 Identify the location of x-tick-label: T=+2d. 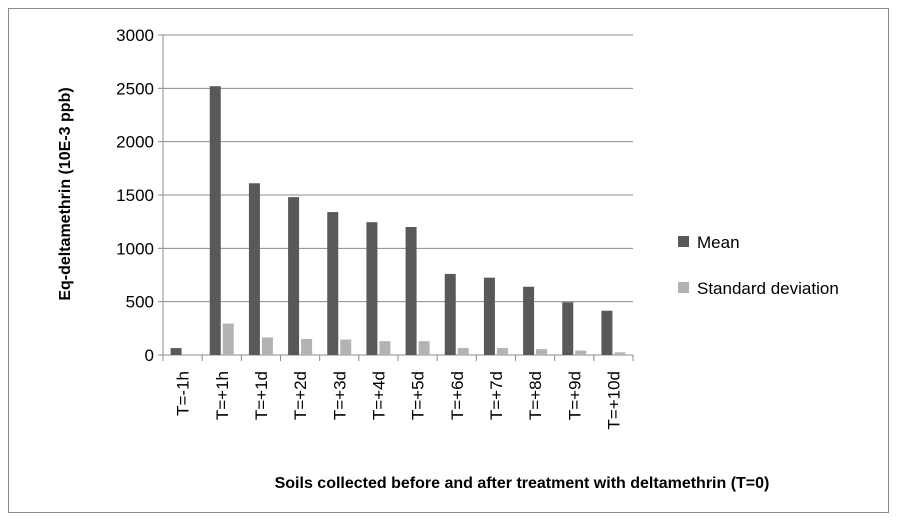
(300, 395).